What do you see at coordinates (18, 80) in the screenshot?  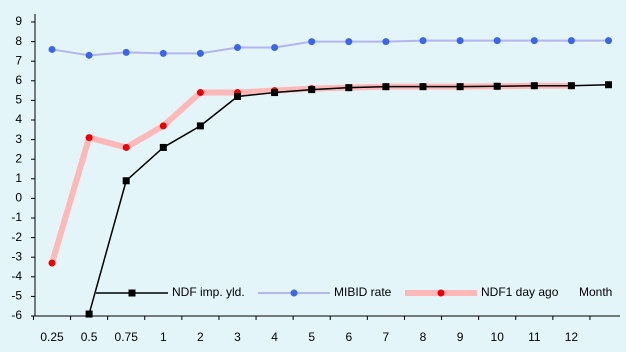 I see `y-tick-label: 6` at bounding box center [18, 80].